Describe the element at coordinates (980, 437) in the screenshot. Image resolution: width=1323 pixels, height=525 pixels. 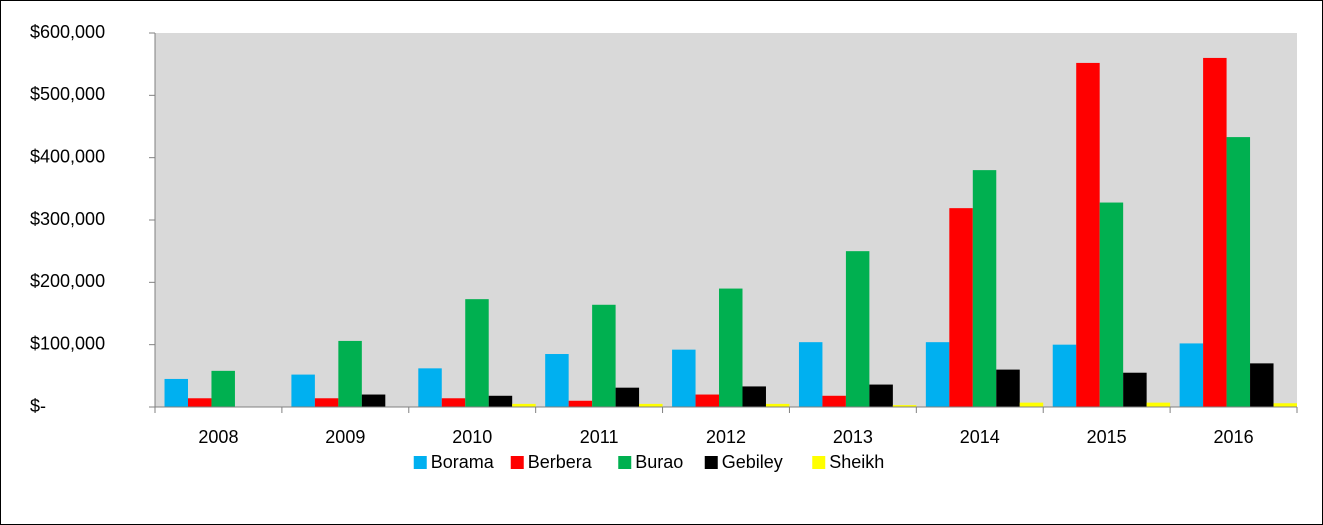
I see `x-tick-label: 2014` at that location.